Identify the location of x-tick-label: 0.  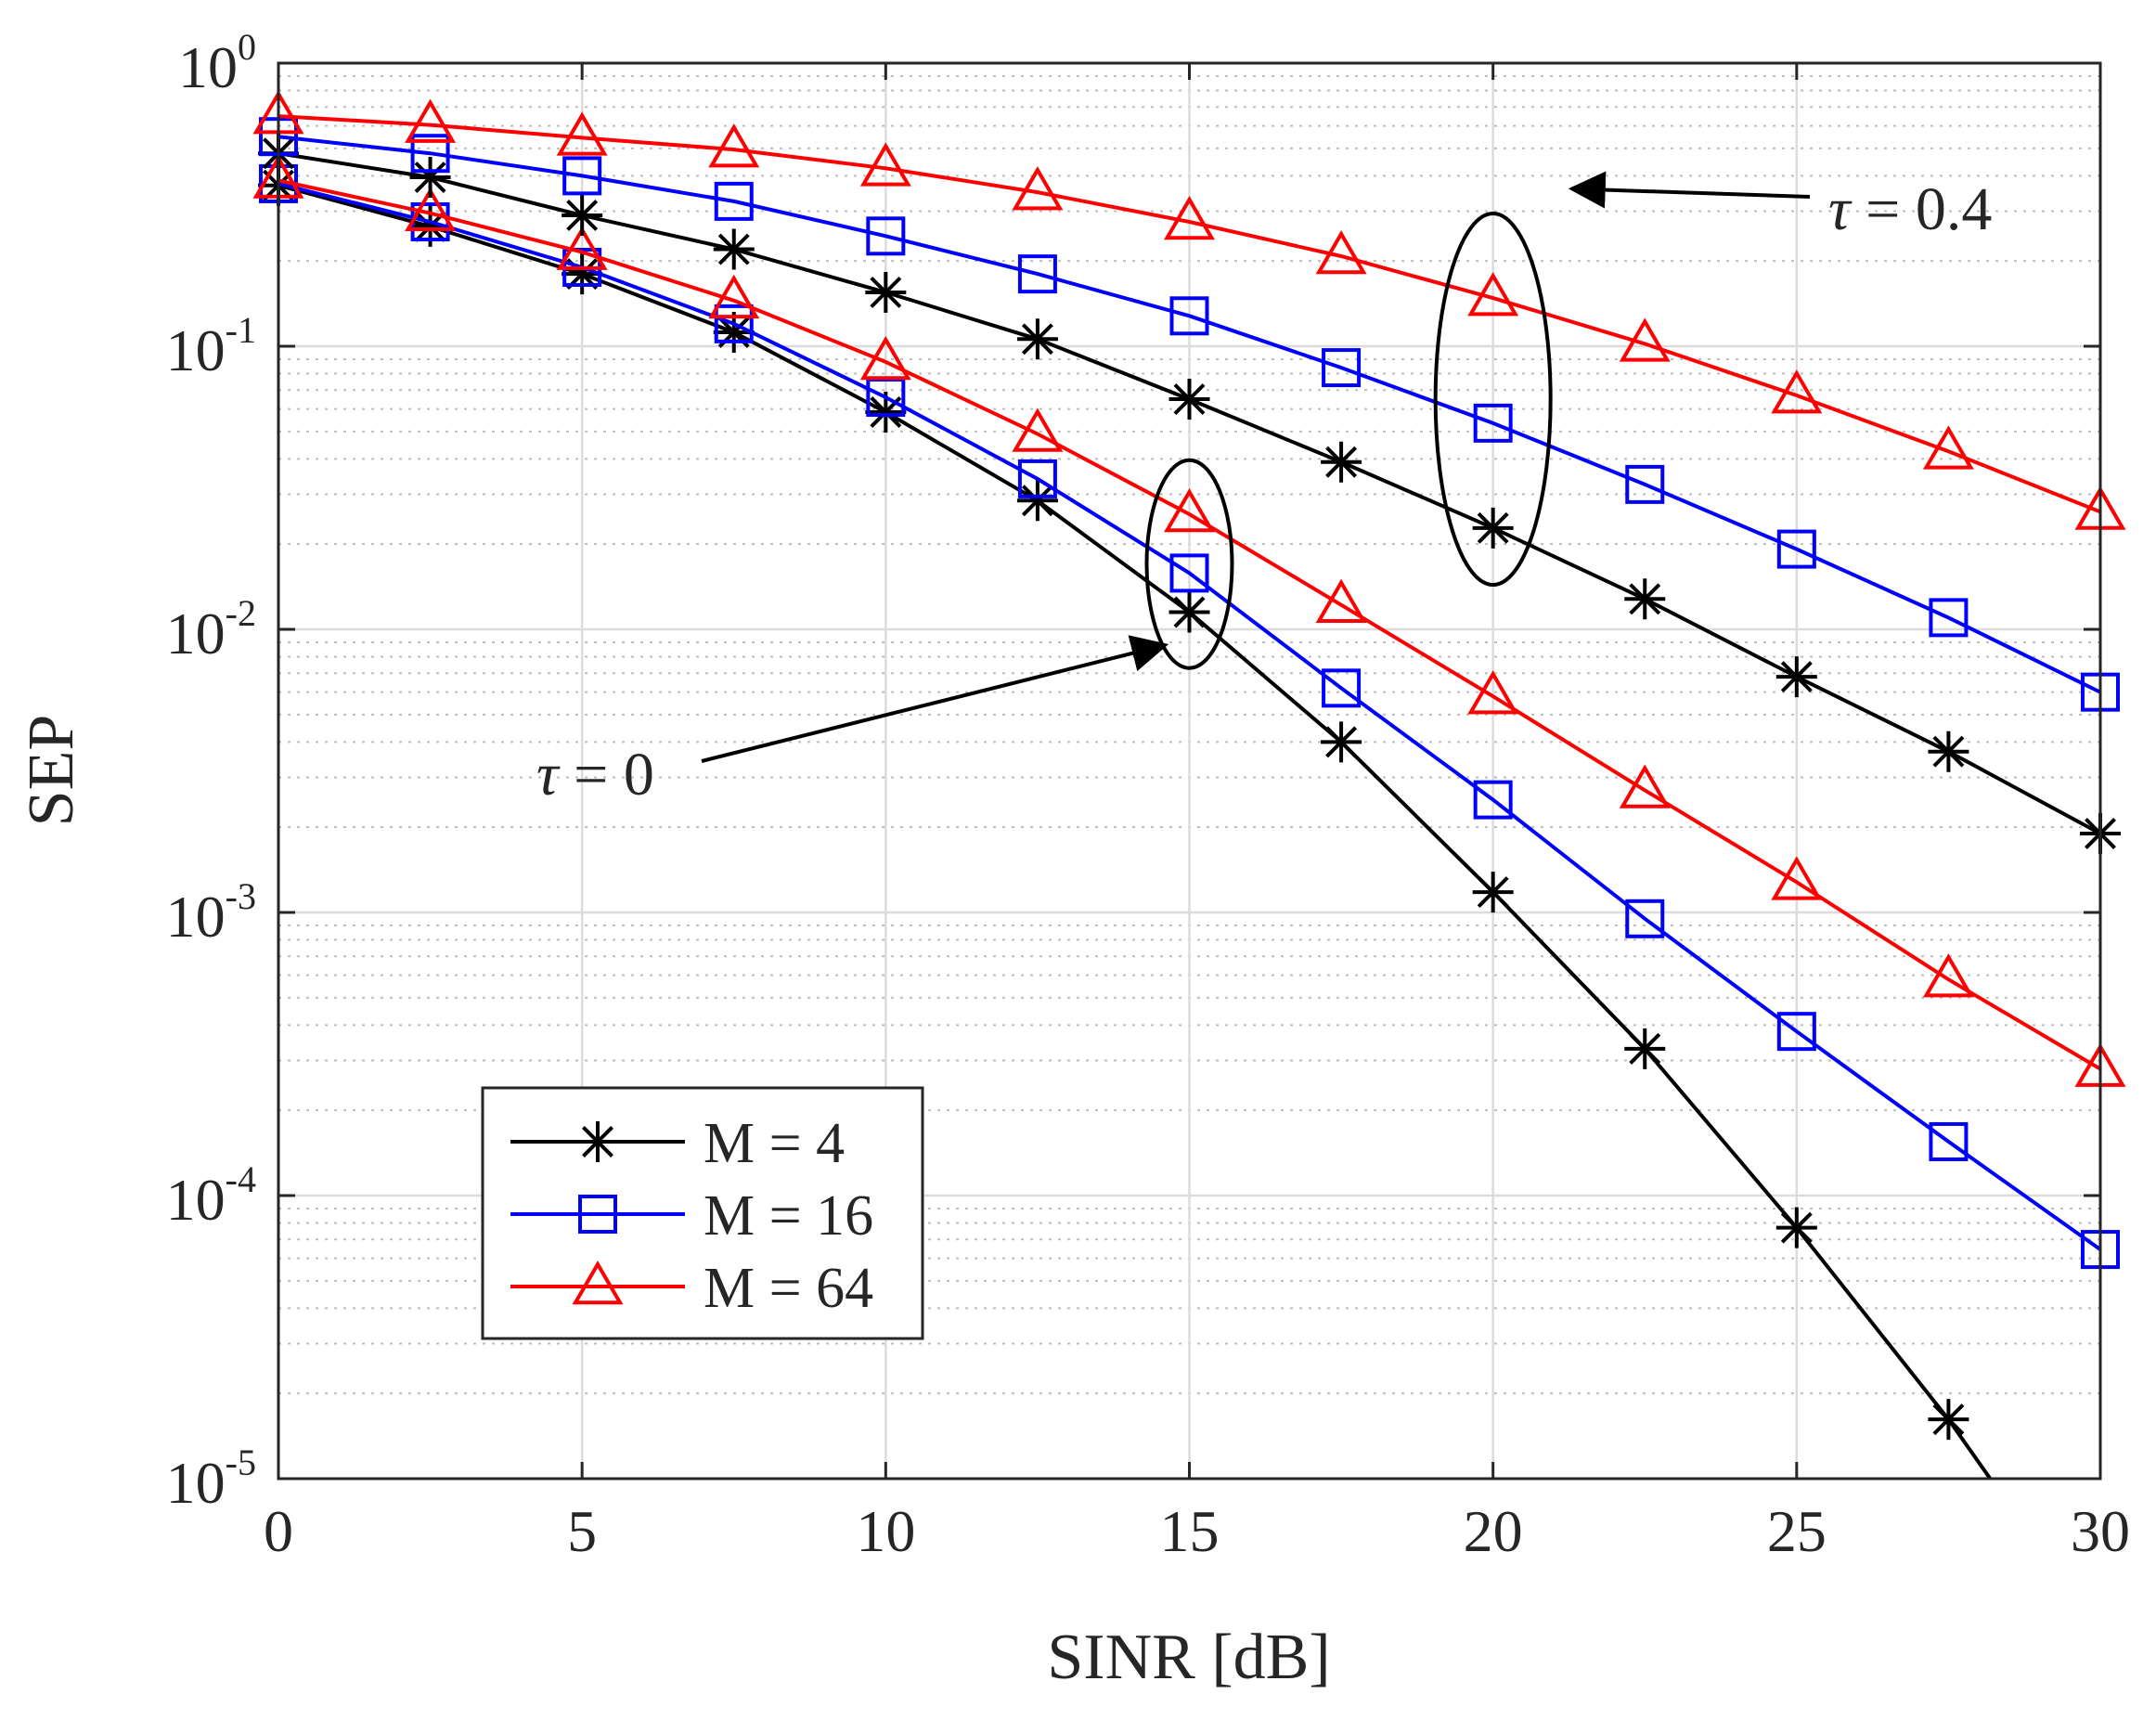
(278, 1531).